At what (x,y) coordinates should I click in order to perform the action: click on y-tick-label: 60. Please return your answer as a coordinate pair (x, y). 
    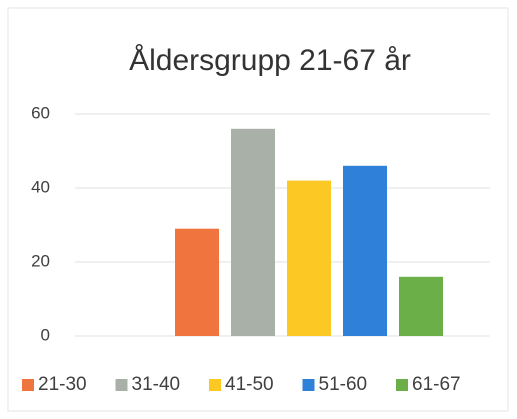
    Looking at the image, I should click on (40, 112).